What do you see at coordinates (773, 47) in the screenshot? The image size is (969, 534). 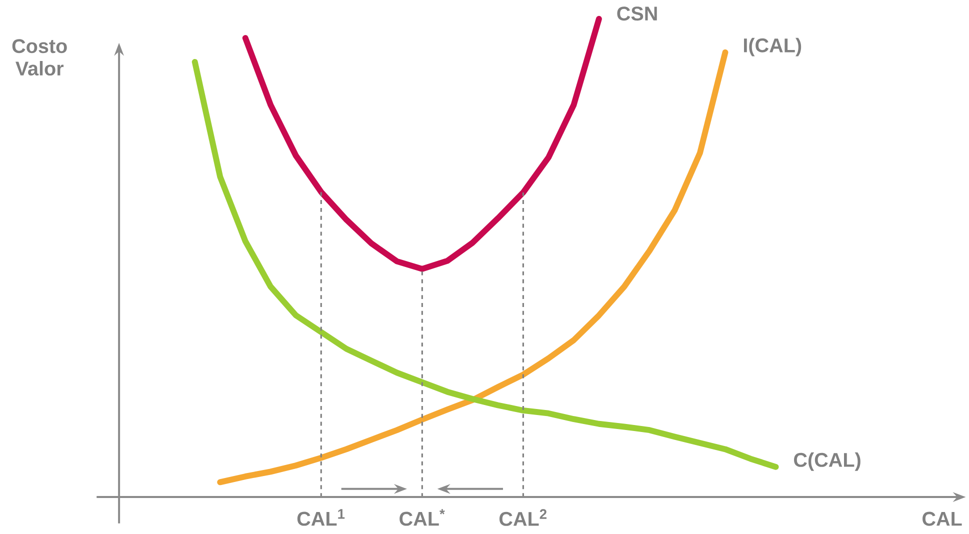 I see `series-label: I(CAL)` at bounding box center [773, 47].